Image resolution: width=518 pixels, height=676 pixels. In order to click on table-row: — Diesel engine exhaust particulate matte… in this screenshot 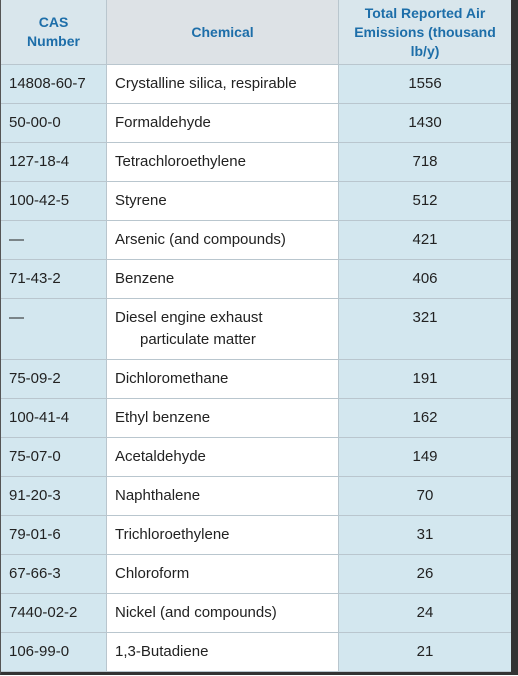, I will do `click(256, 329)`.